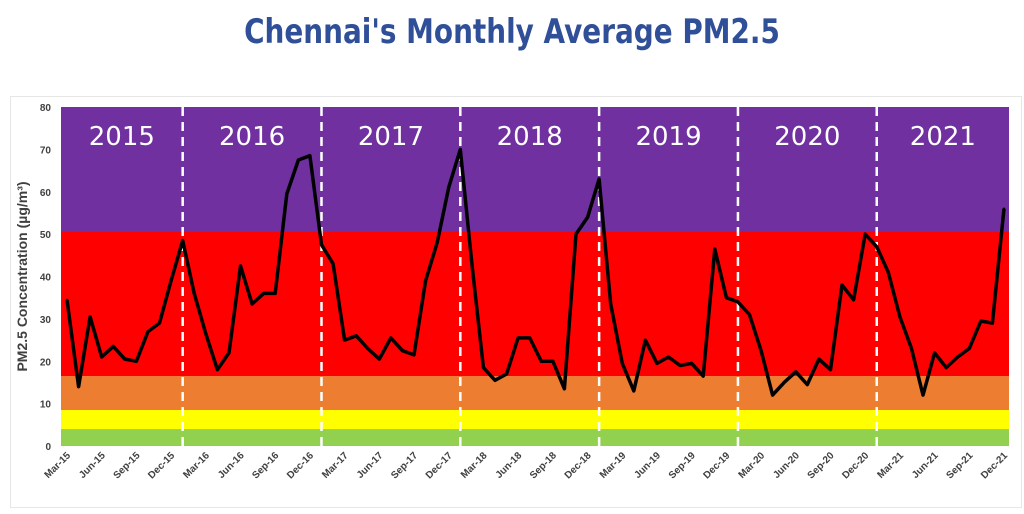 This screenshot has width=1024, height=514. I want to click on y-tick-label: 10, so click(46, 405).